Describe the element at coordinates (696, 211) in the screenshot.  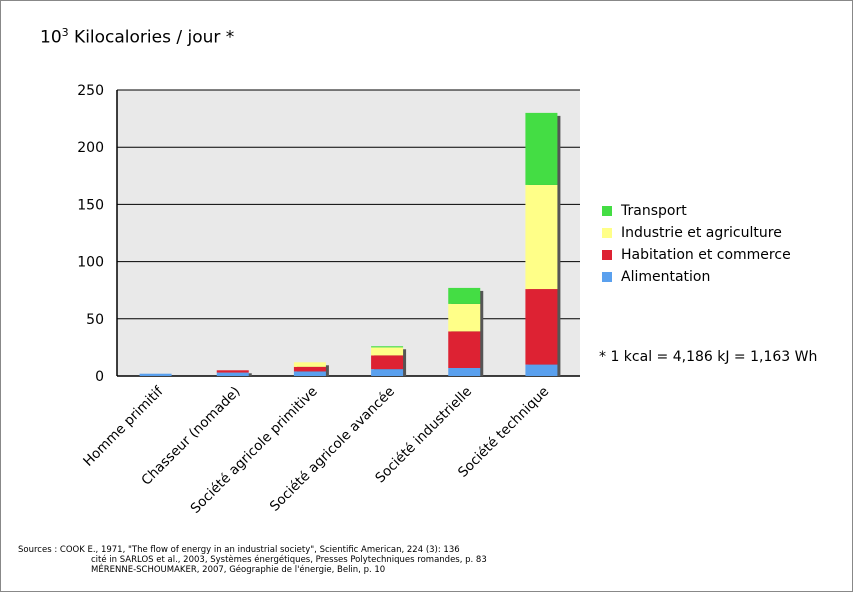
I see `legend-item-transport: Transport` at that location.